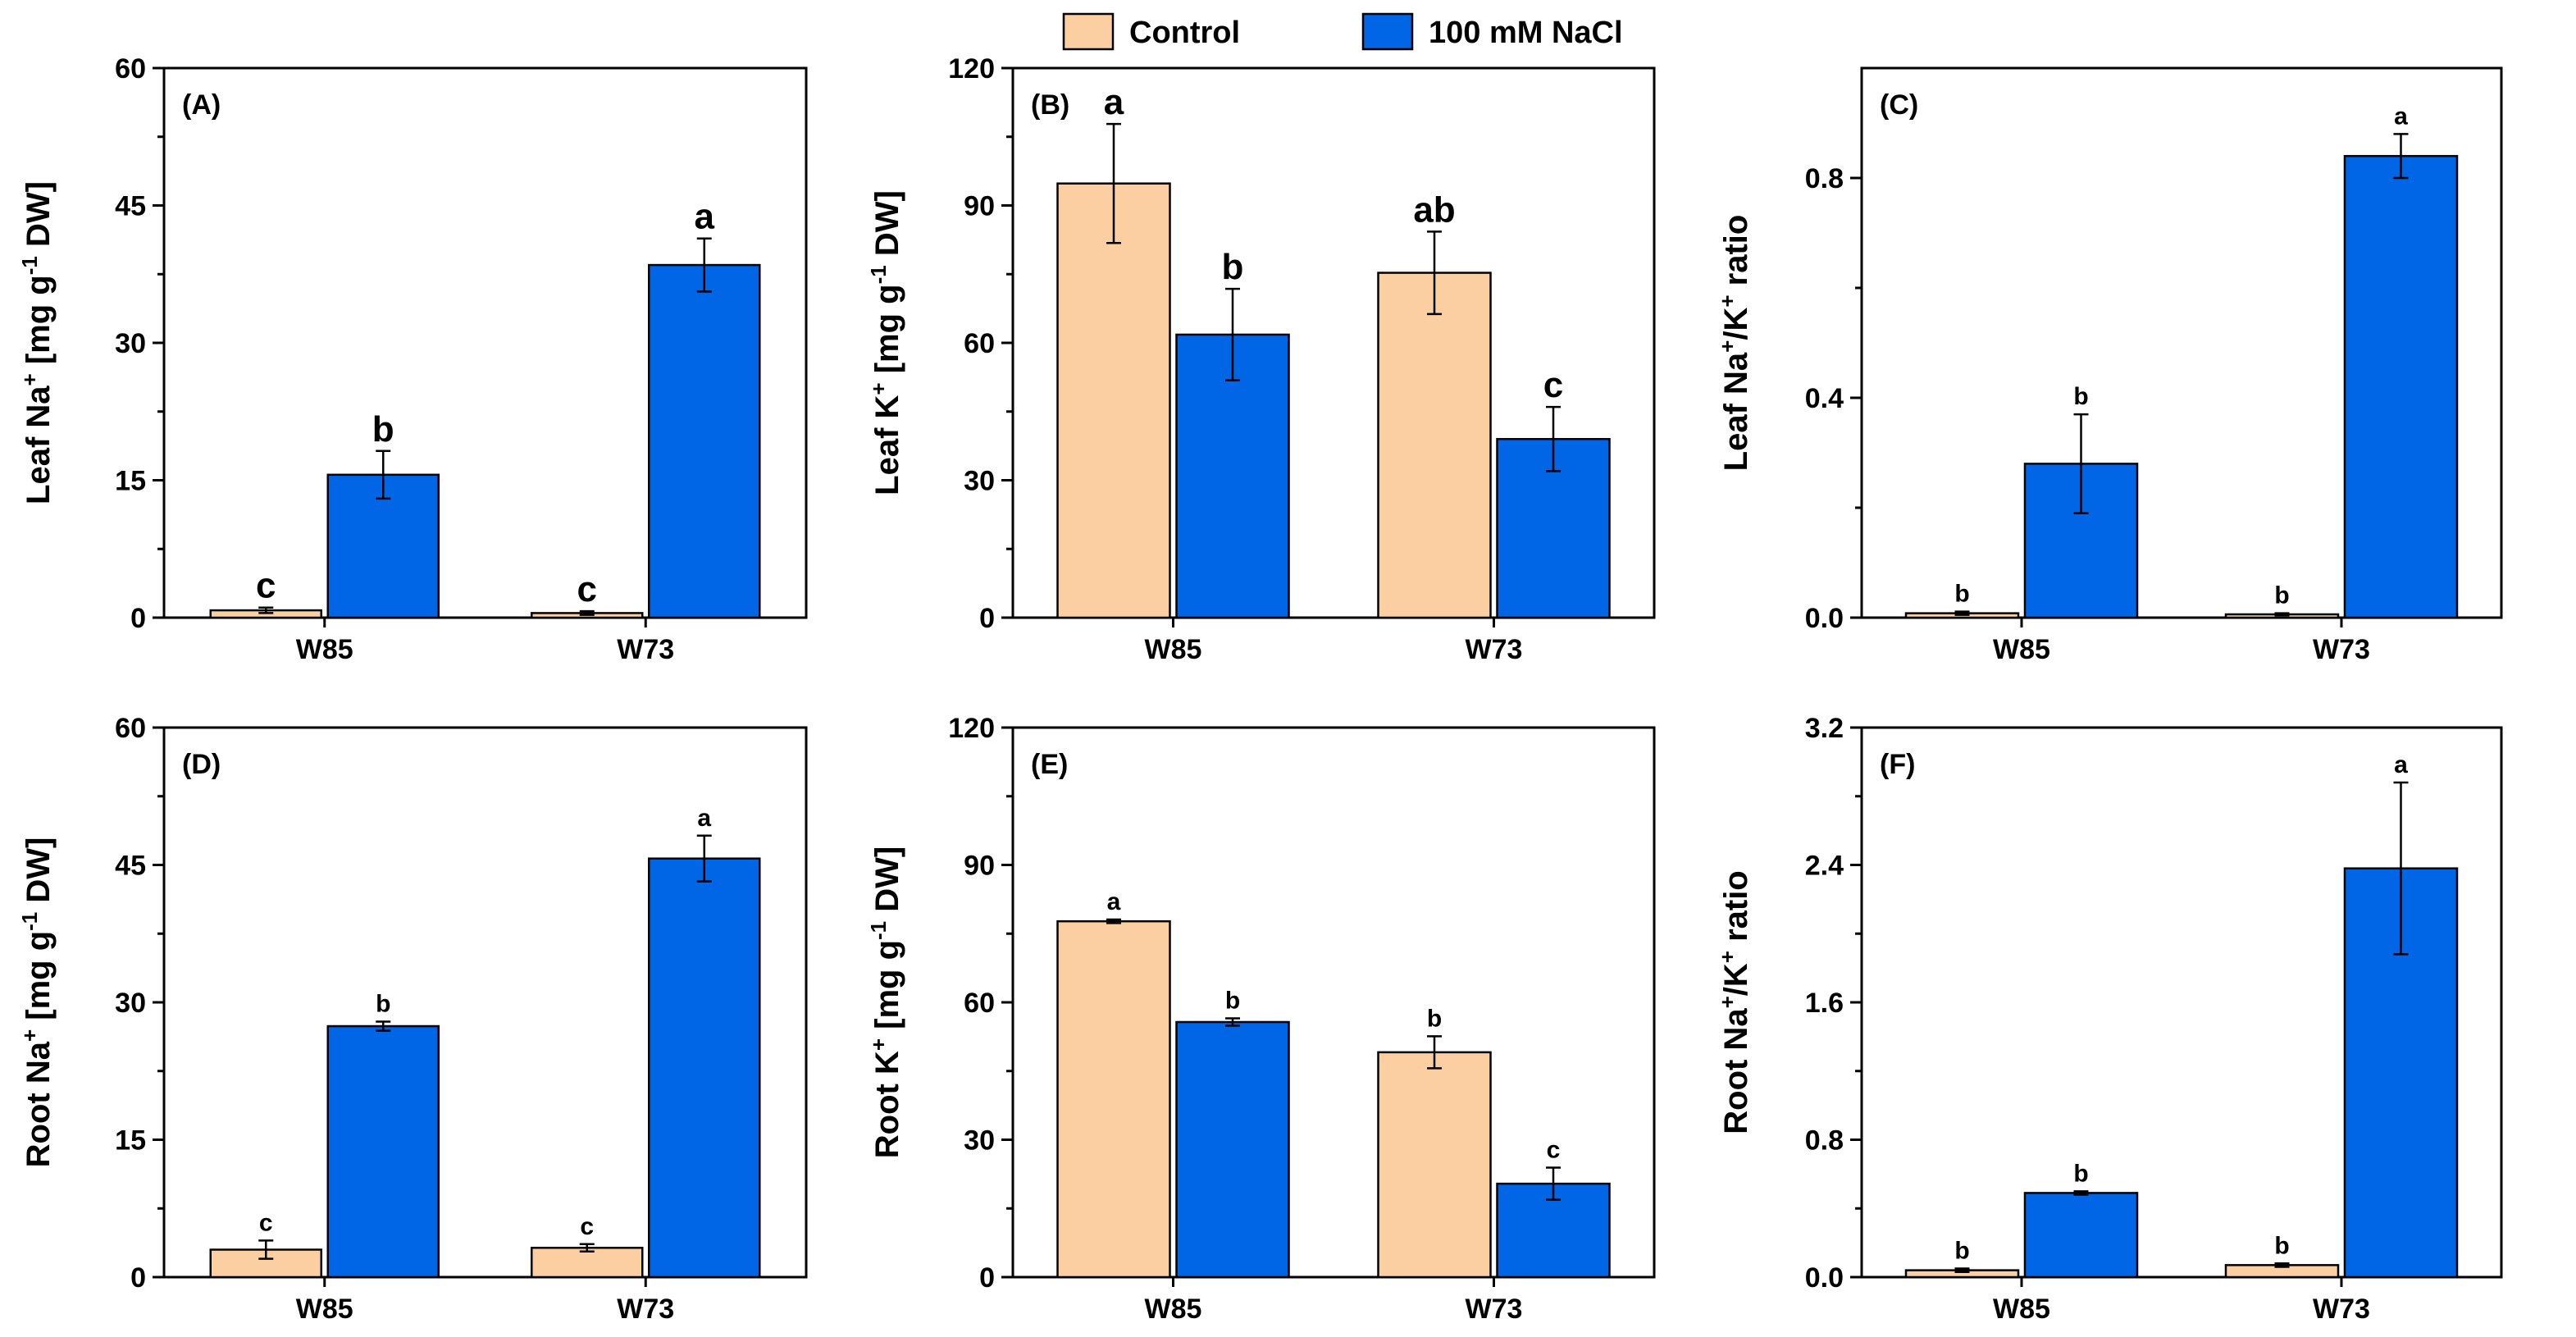 The height and width of the screenshot is (1337, 2576). What do you see at coordinates (37, 1002) in the screenshot?
I see `y-axis-label: Root Na+ [mg g-1 DW]` at bounding box center [37, 1002].